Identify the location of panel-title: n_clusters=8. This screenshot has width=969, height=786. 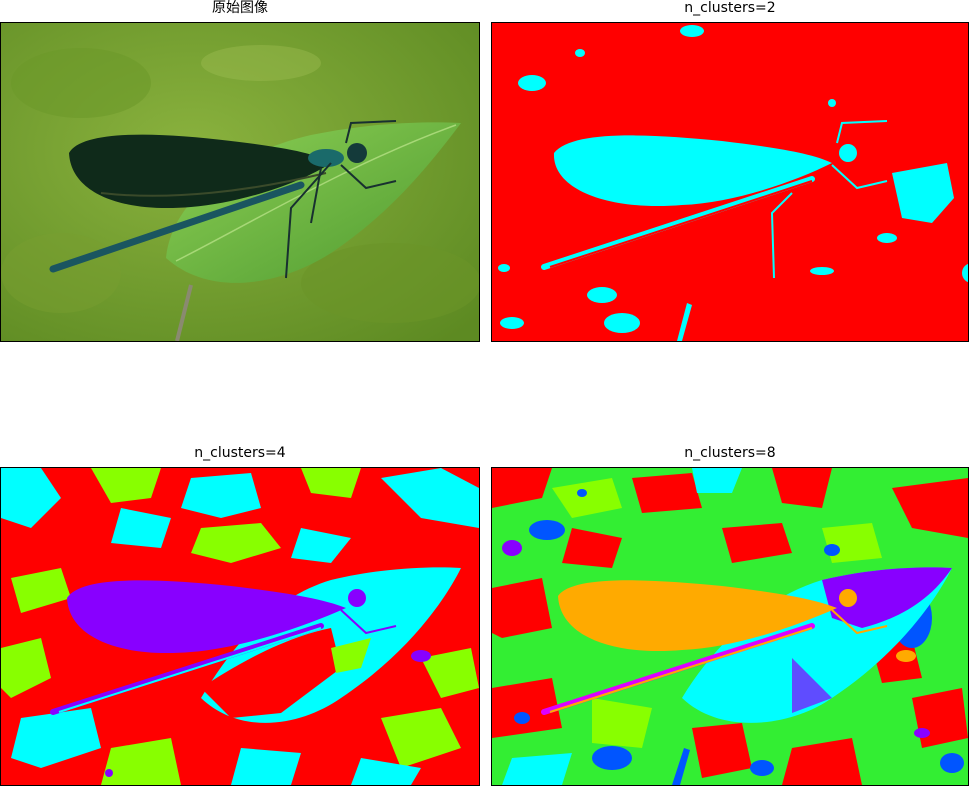
(730, 453).